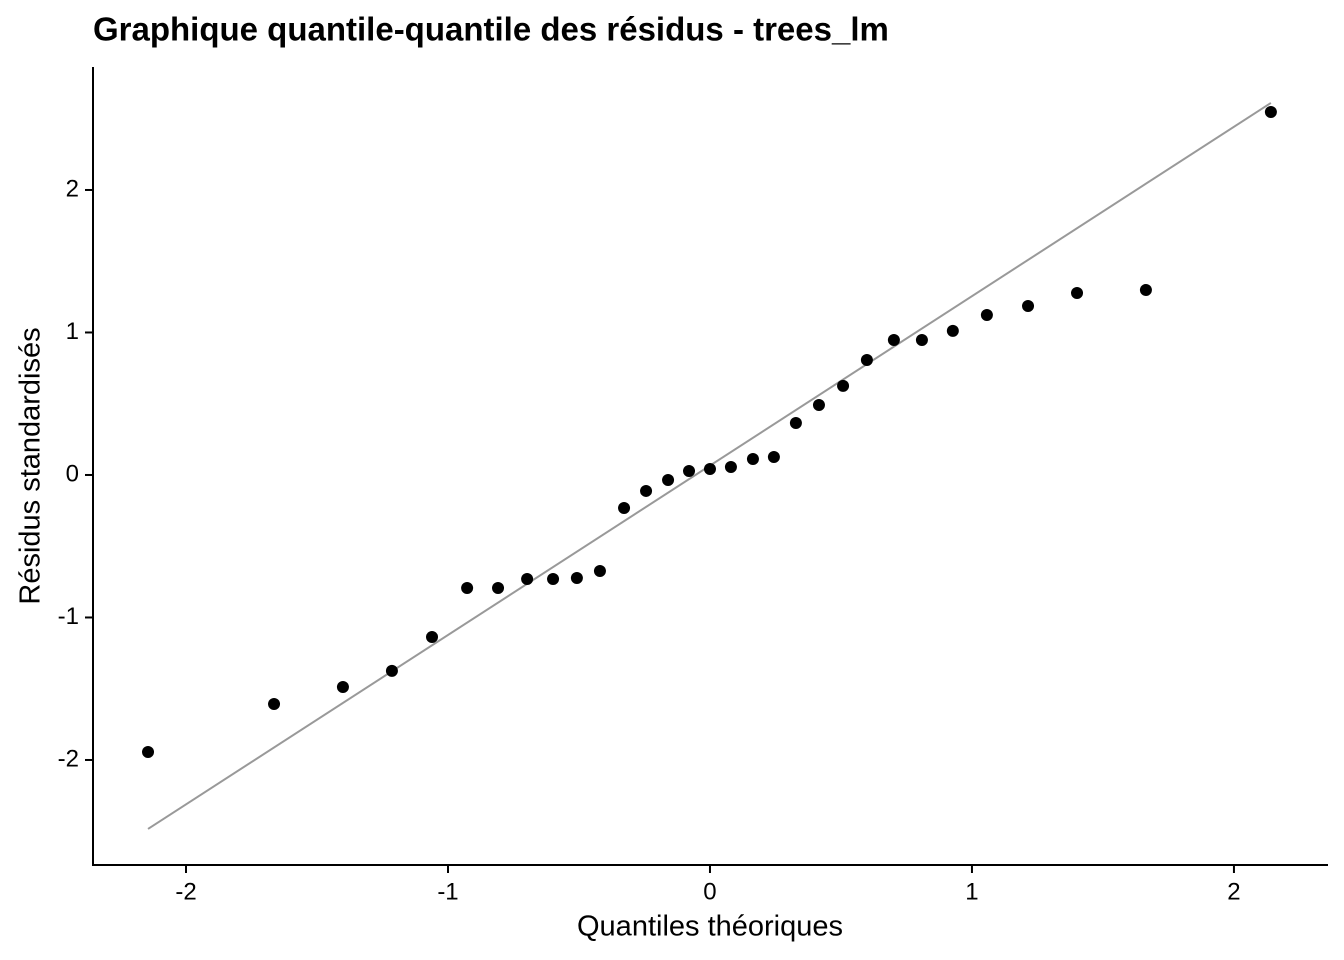 The height and width of the screenshot is (960, 1344). Describe the element at coordinates (72, 331) in the screenshot. I see `y-tick-label: 1` at that location.